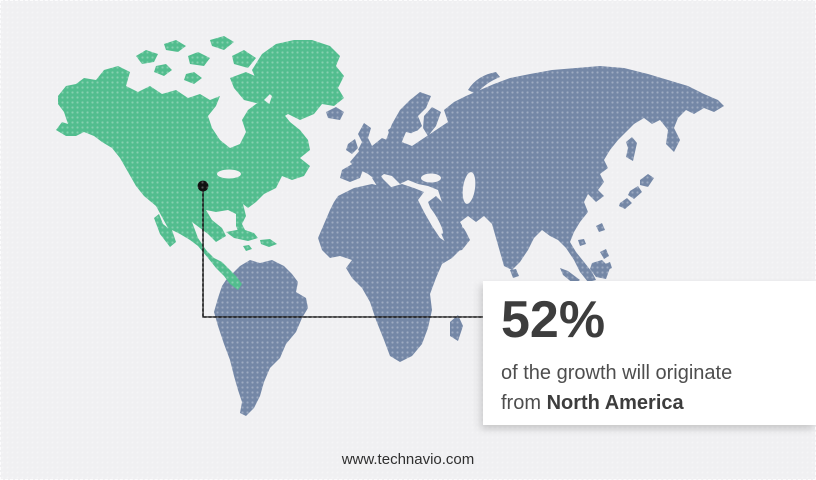  What do you see at coordinates (570, 276) in the screenshot?
I see `sumatra-shape` at bounding box center [570, 276].